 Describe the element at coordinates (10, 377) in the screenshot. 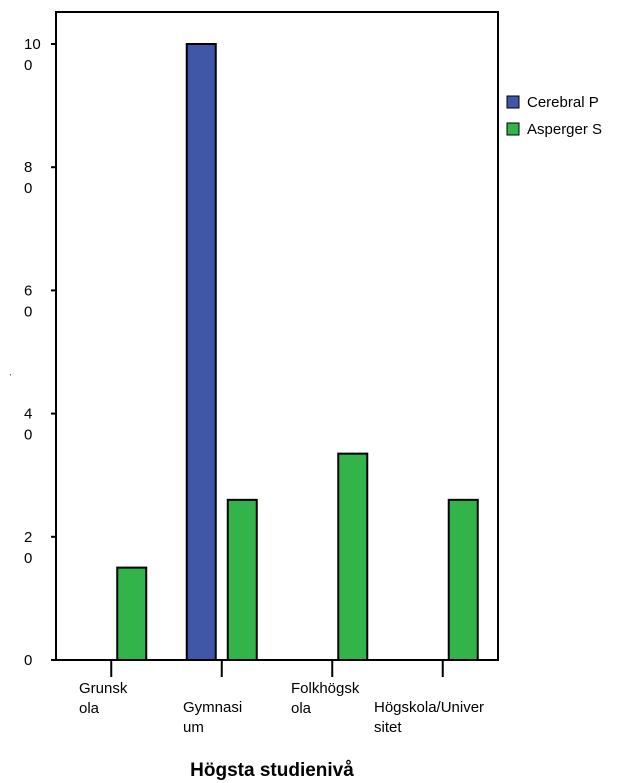

I see `y-axis-label: '` at that location.